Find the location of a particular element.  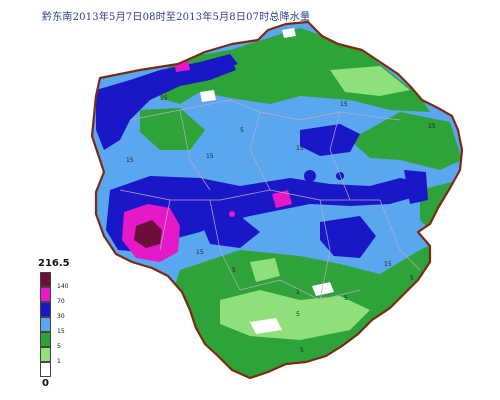

legend-swatch: 140 is located at coordinates (54, 281).